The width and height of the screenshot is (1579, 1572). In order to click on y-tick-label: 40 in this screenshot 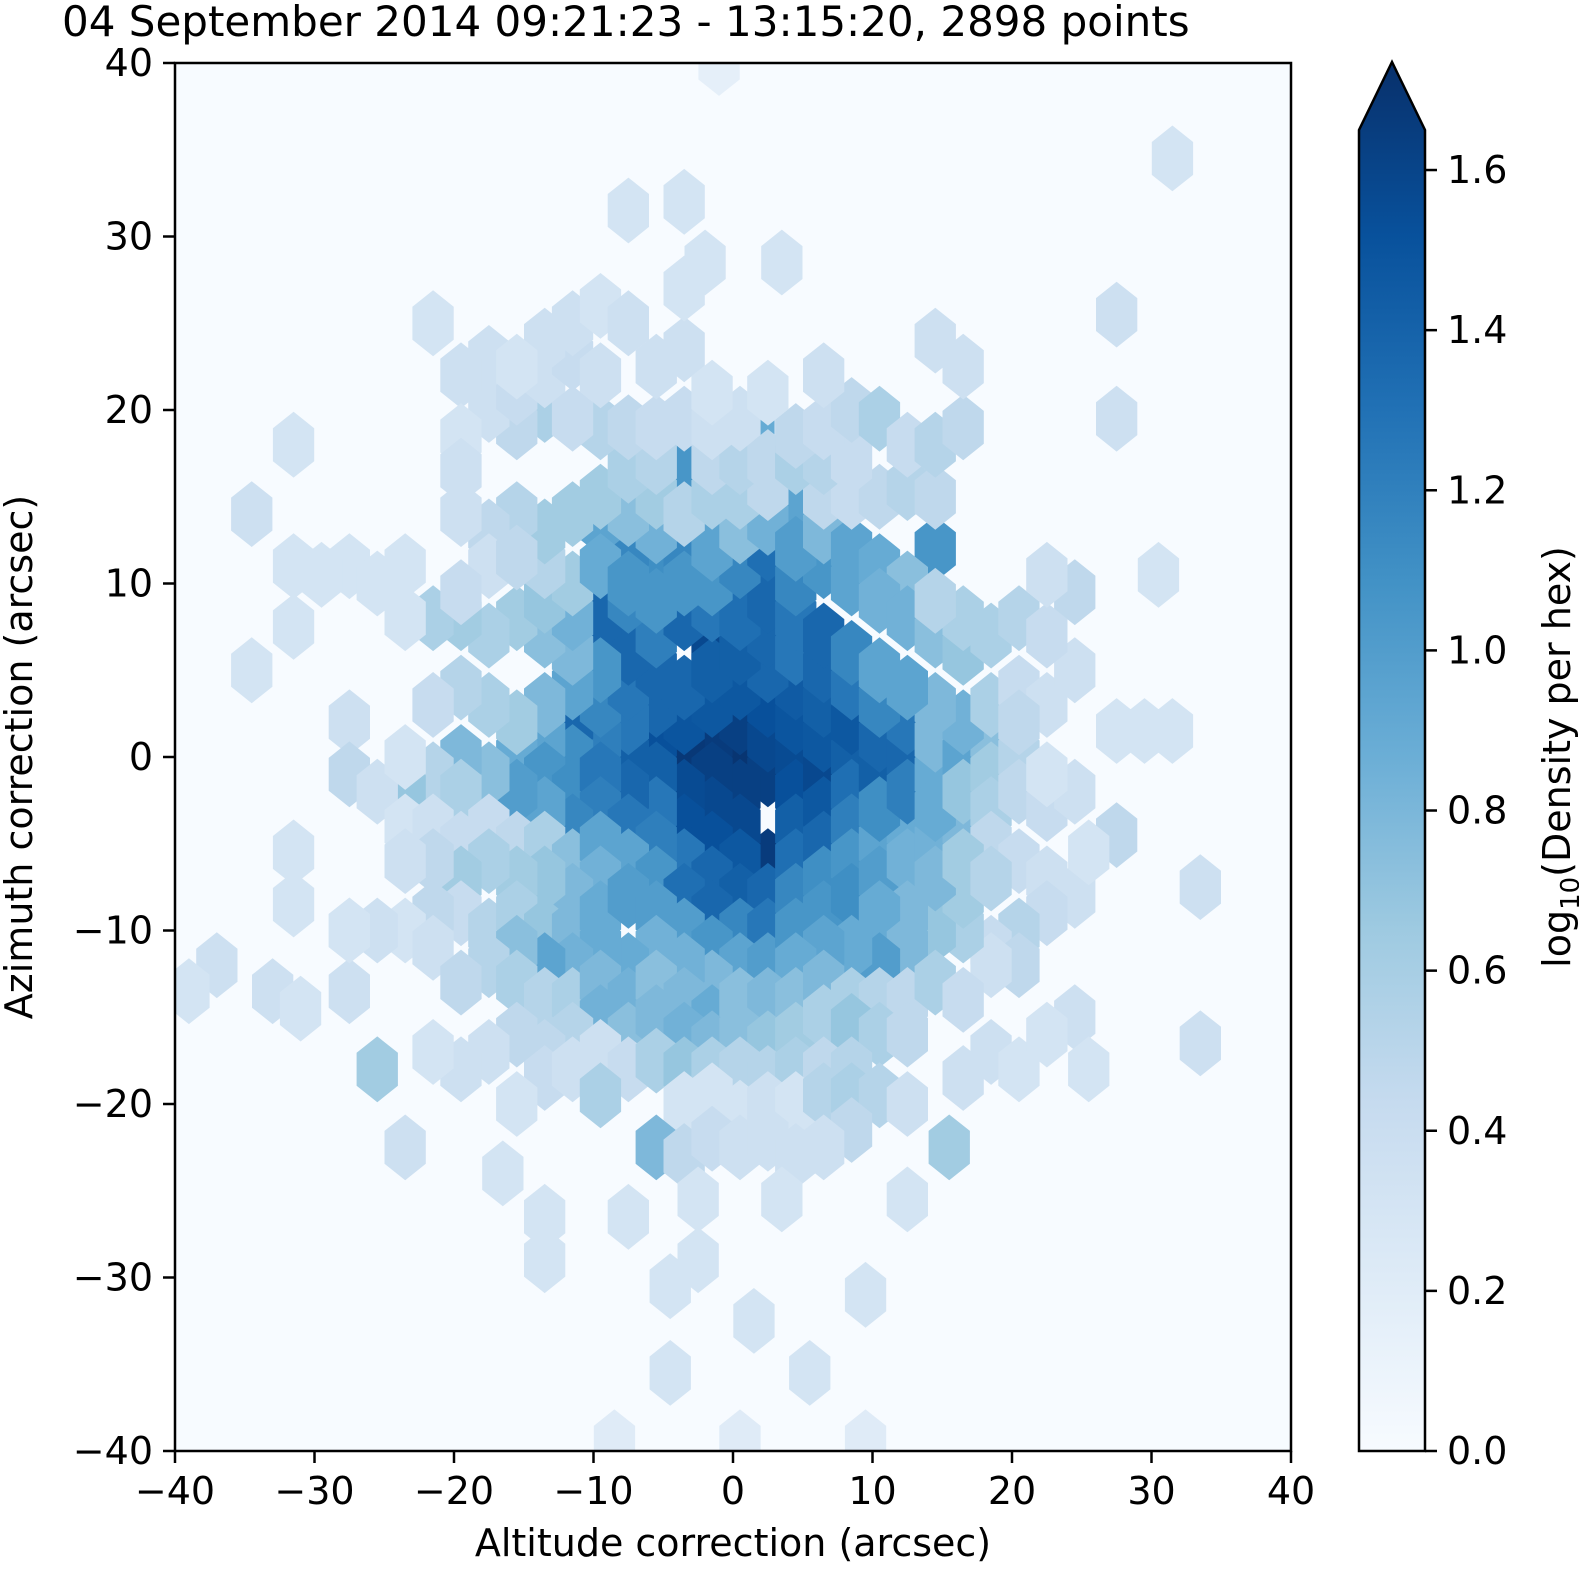, I will do `click(129, 63)`.